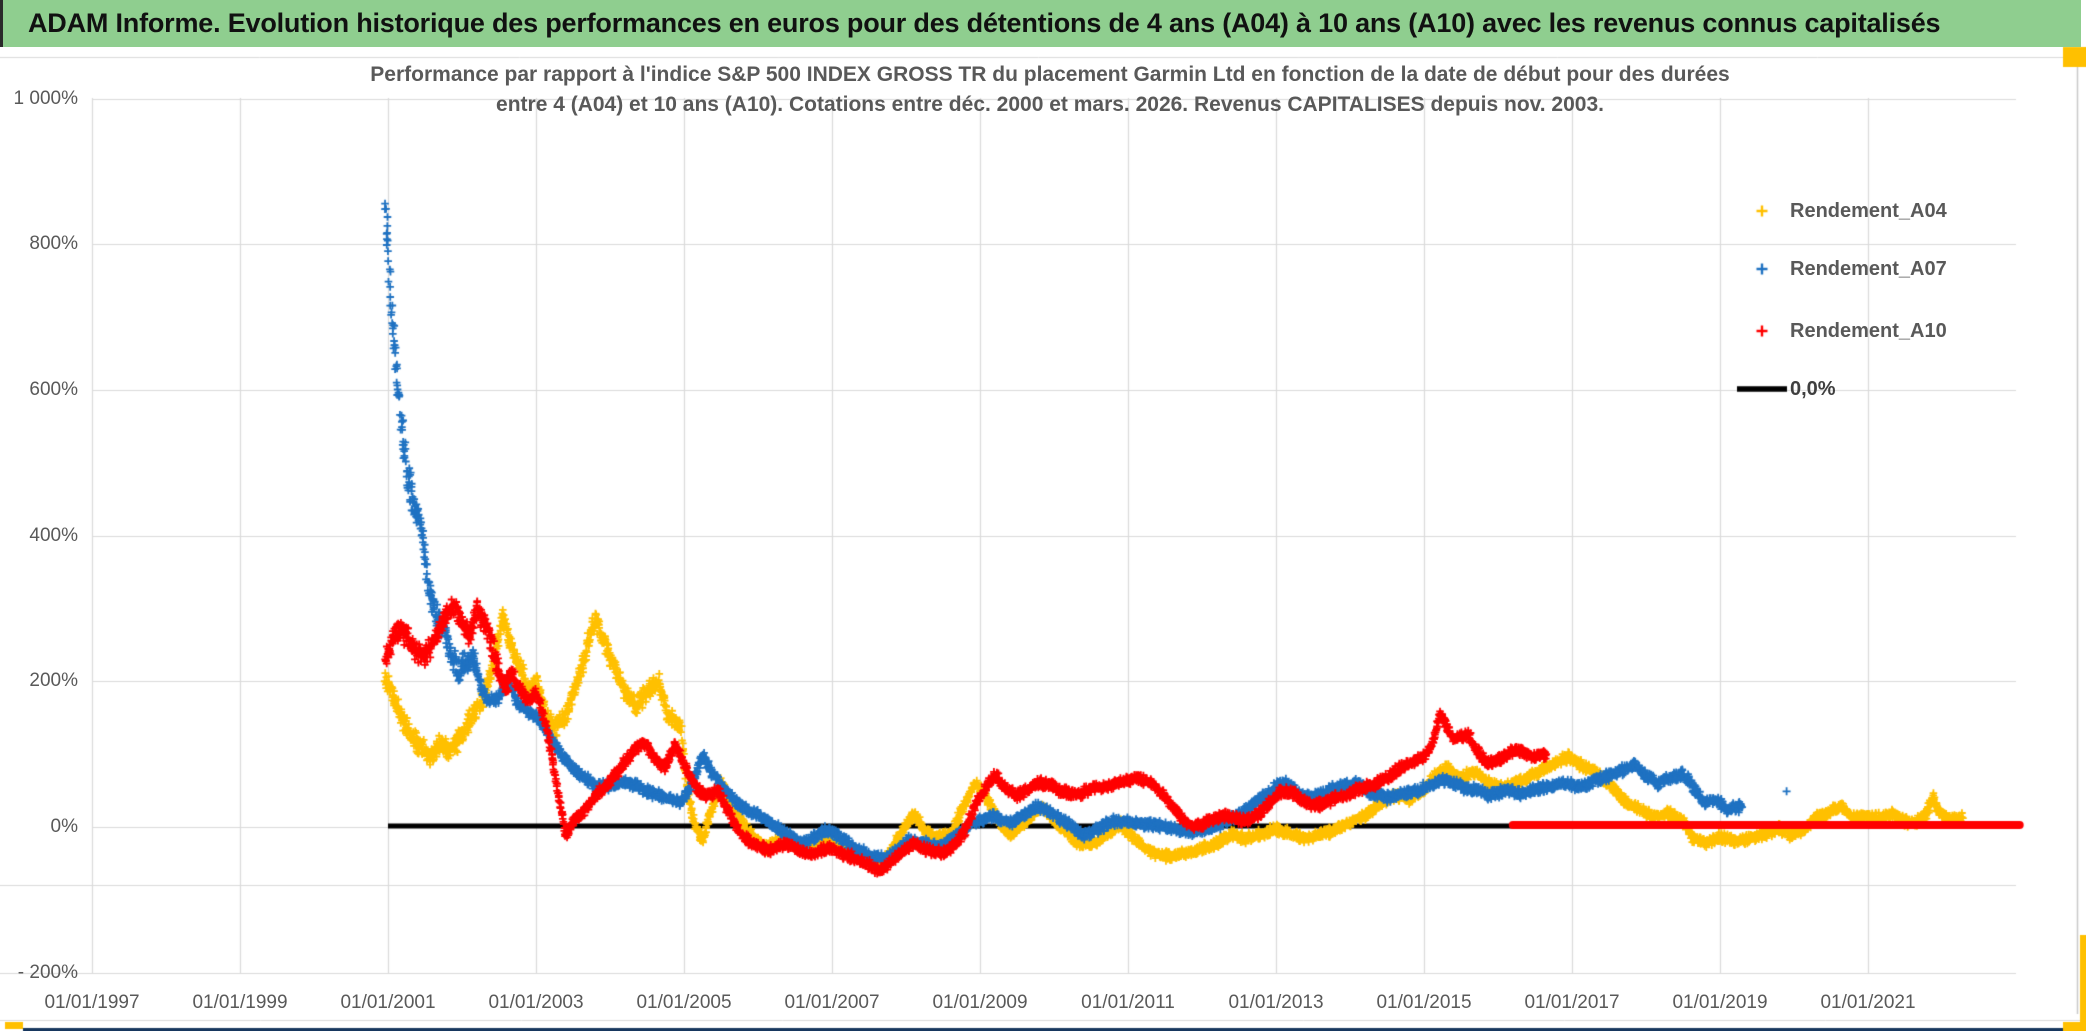 The image size is (2086, 1031). I want to click on y-axis-tick-label: 600%, so click(53, 389).